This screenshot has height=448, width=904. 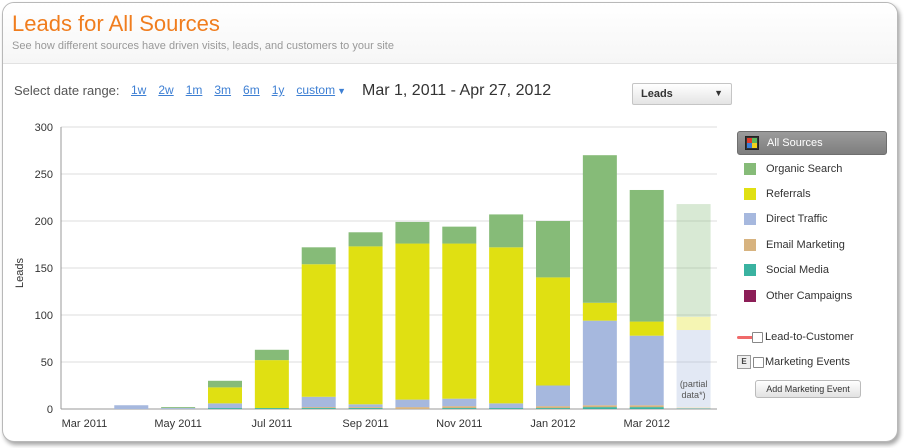 I want to click on partial-data-note: (partial, so click(x=694, y=384).